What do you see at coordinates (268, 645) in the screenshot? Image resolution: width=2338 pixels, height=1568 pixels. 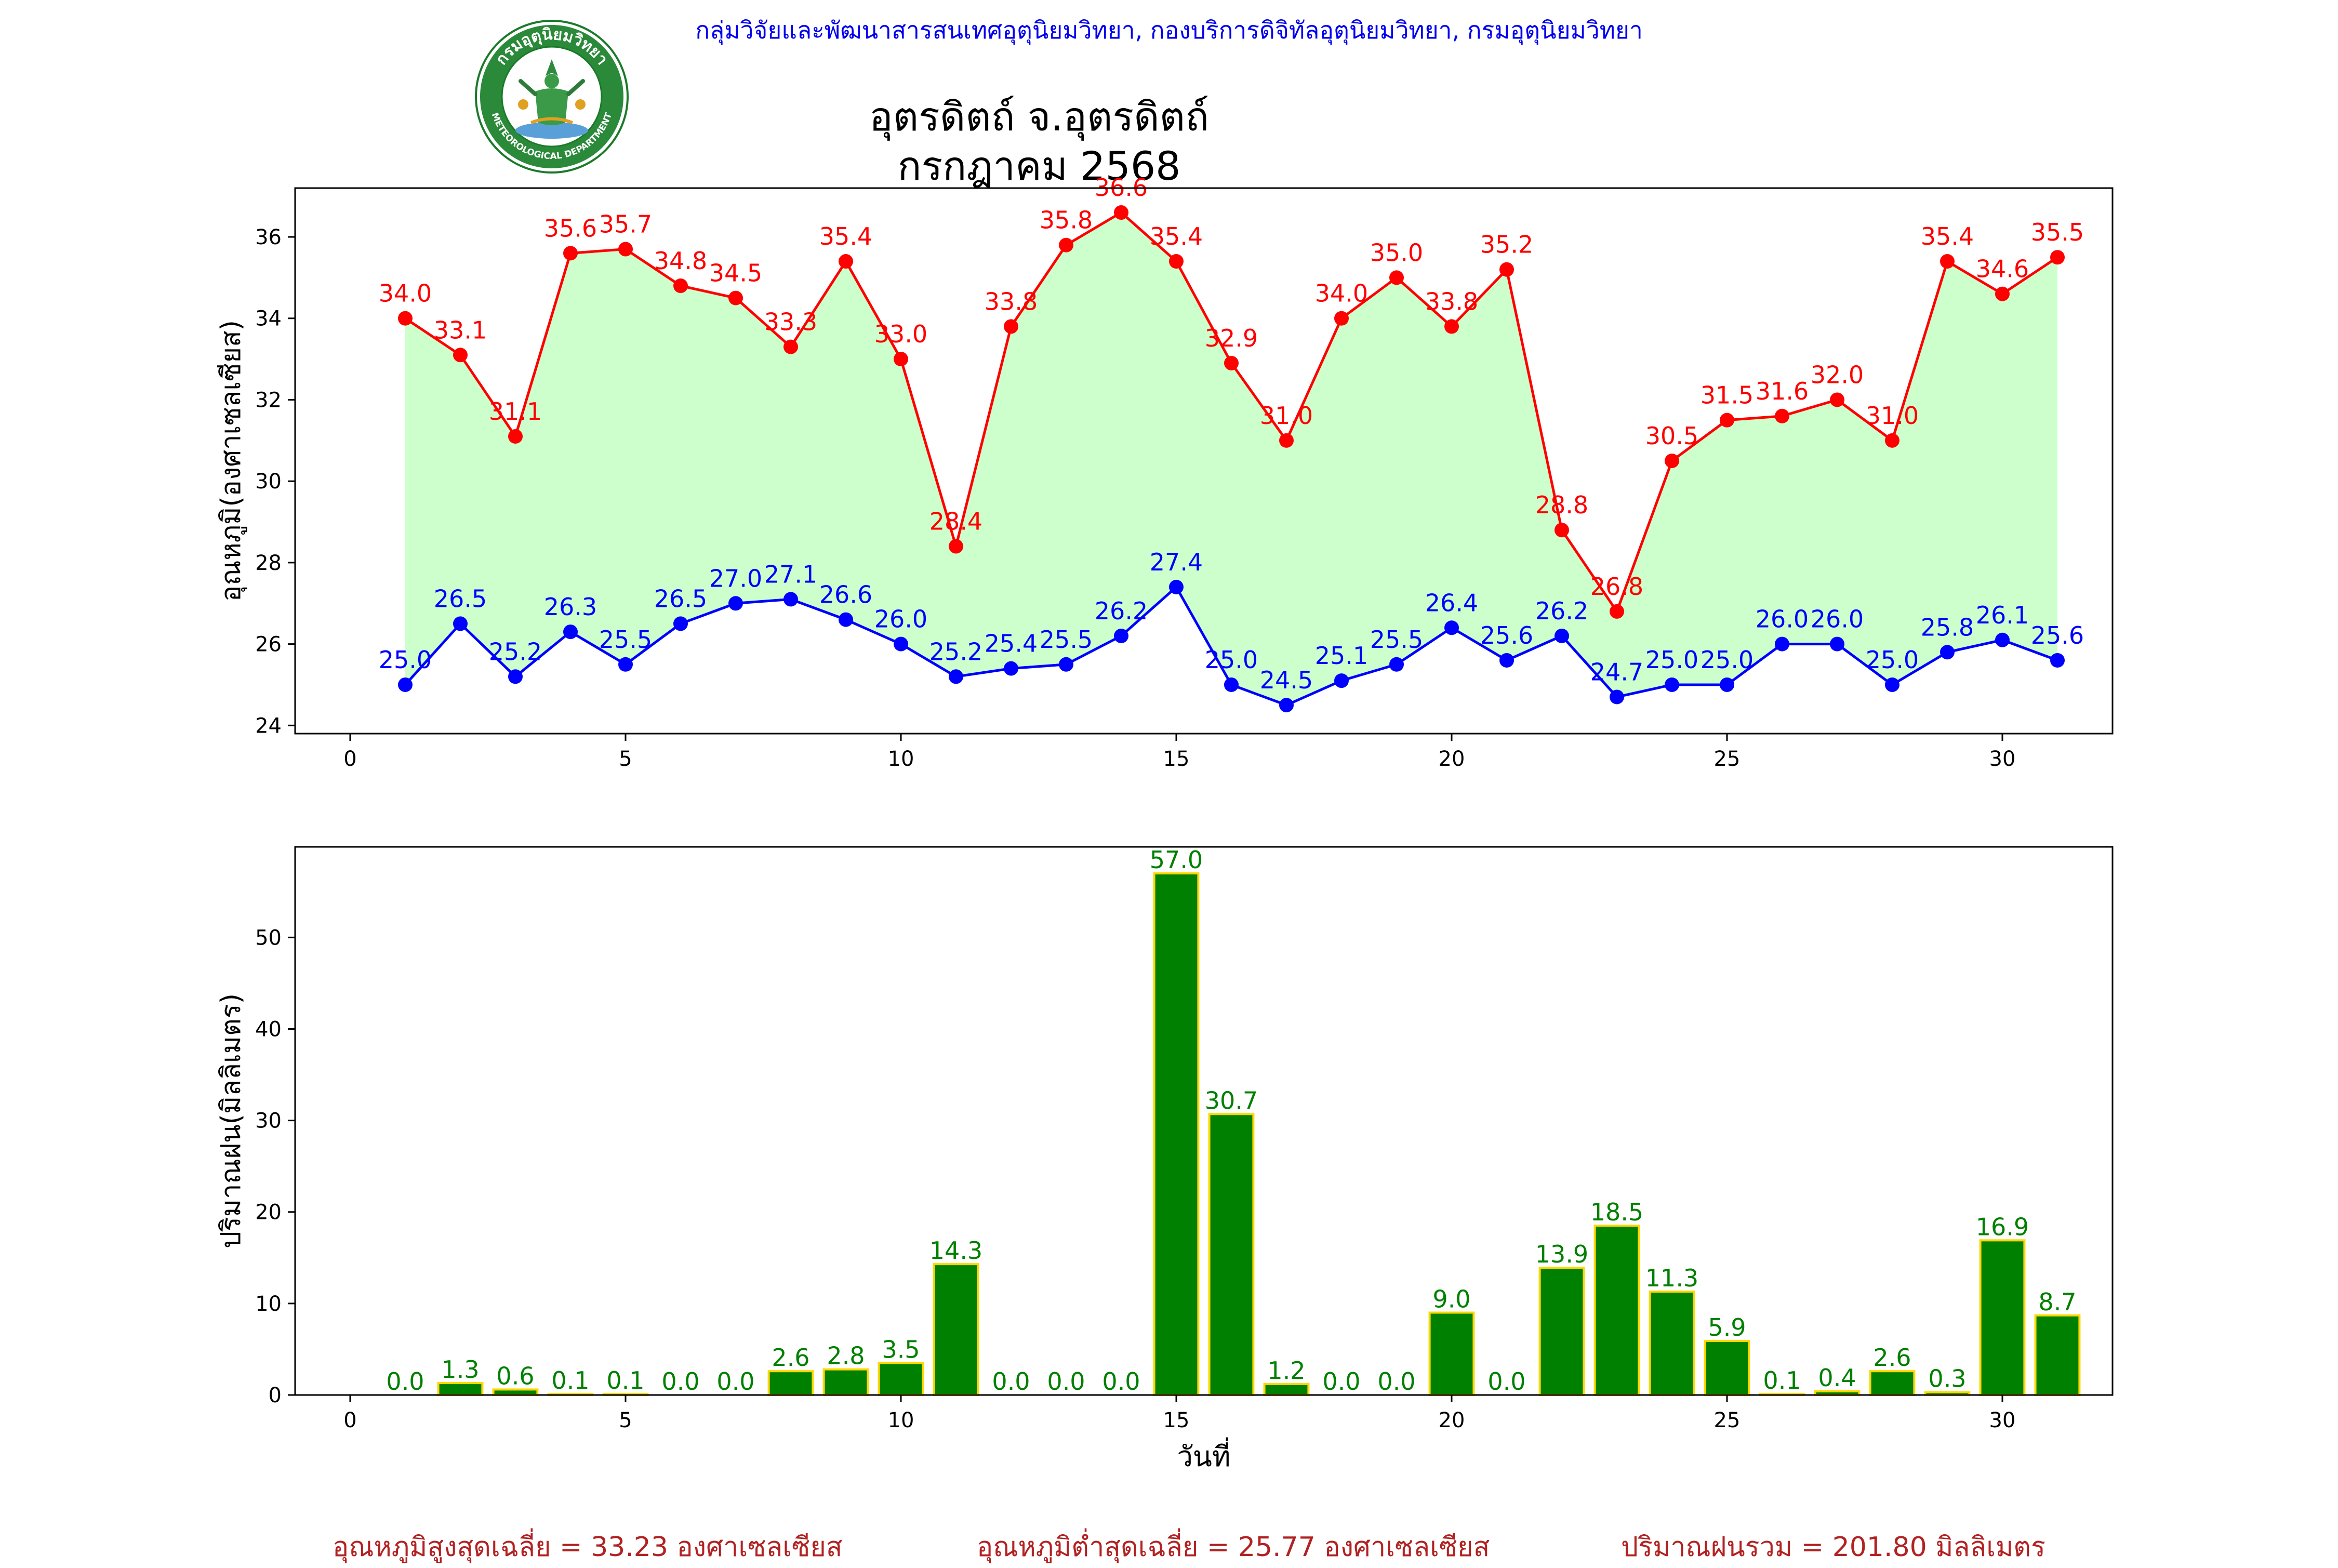 I see `y-tick-label: 26` at bounding box center [268, 645].